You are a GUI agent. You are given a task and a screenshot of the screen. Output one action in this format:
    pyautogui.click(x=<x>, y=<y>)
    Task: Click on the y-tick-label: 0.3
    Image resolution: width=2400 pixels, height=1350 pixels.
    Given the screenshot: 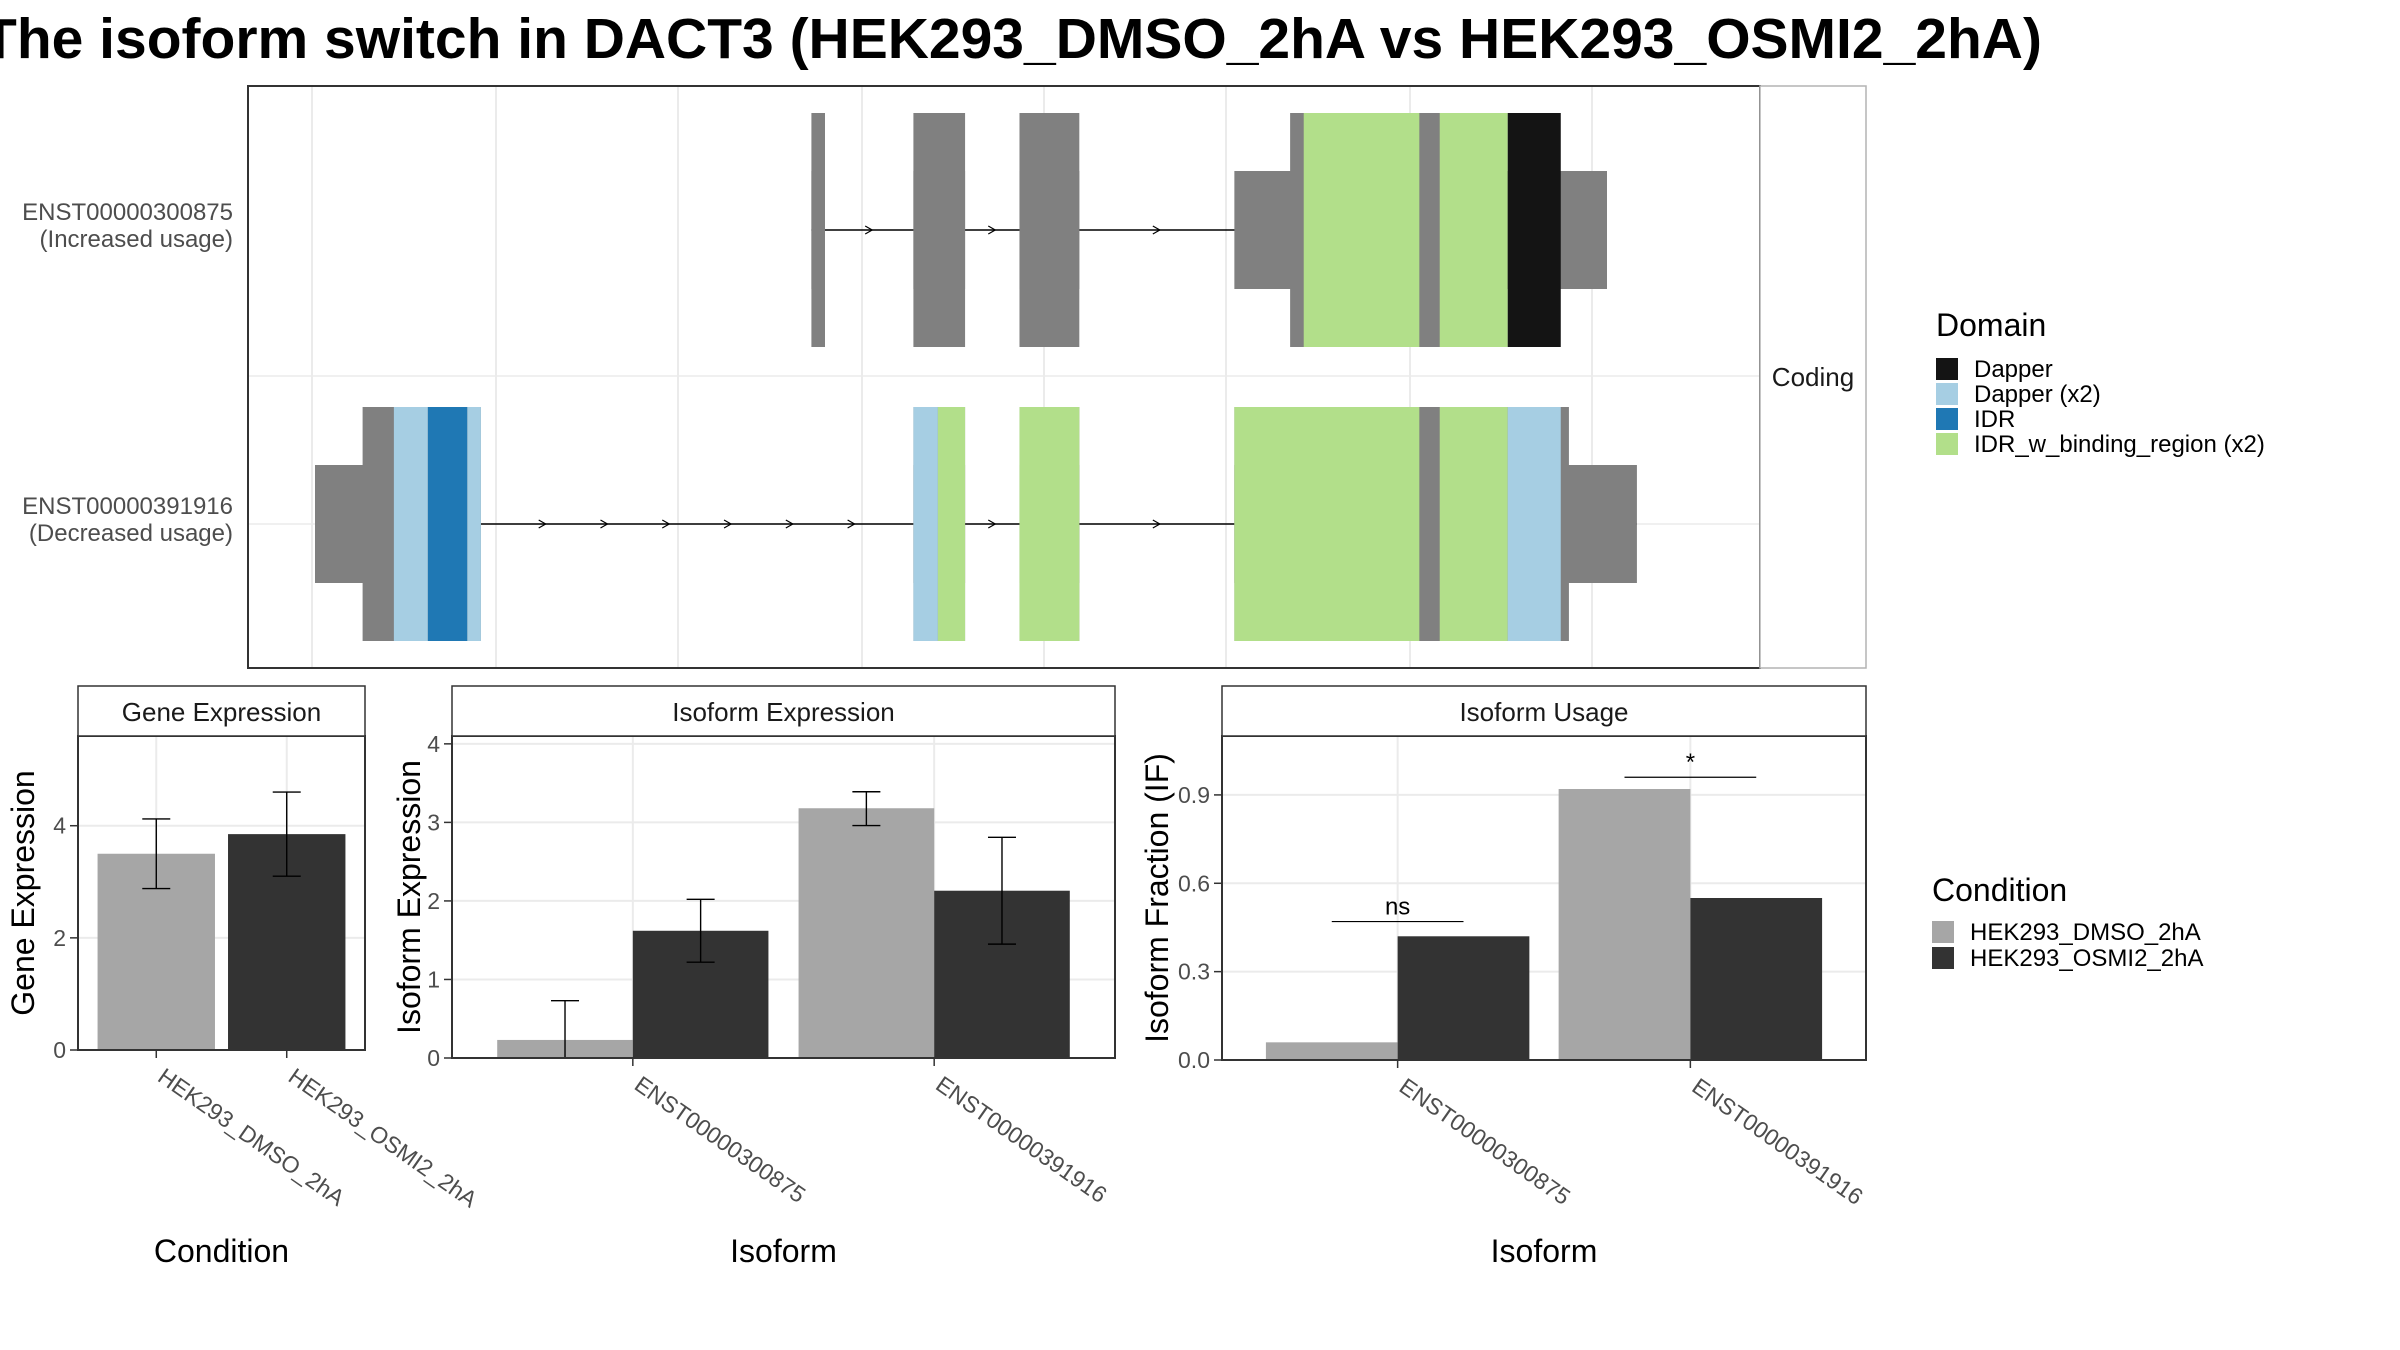 What is the action you would take?
    pyautogui.click(x=1194, y=972)
    